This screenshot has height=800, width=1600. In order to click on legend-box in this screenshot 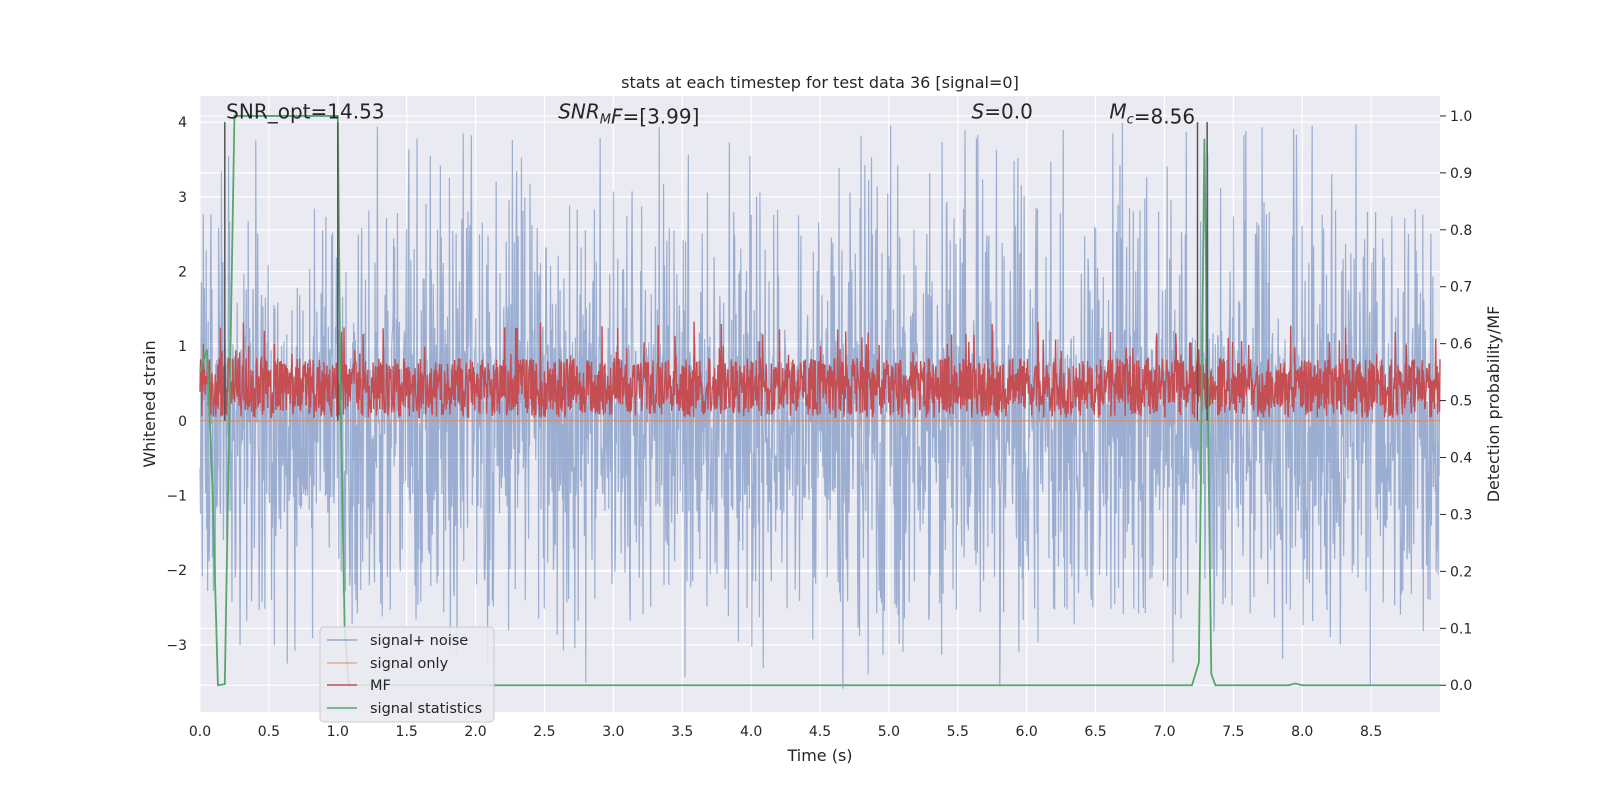, I will do `click(407, 674)`.